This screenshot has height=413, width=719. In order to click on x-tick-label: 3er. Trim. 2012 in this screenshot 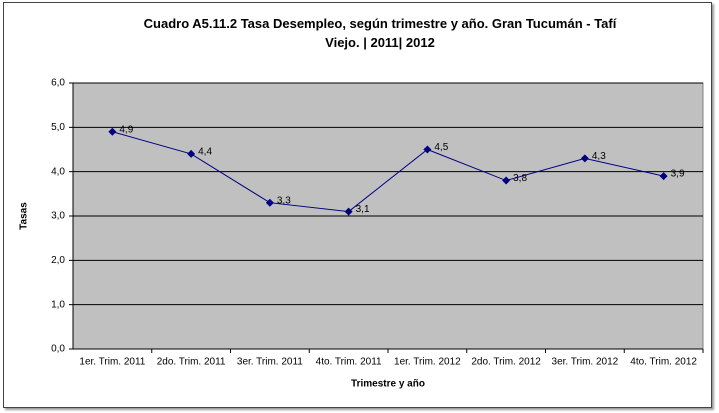, I will do `click(585, 362)`.